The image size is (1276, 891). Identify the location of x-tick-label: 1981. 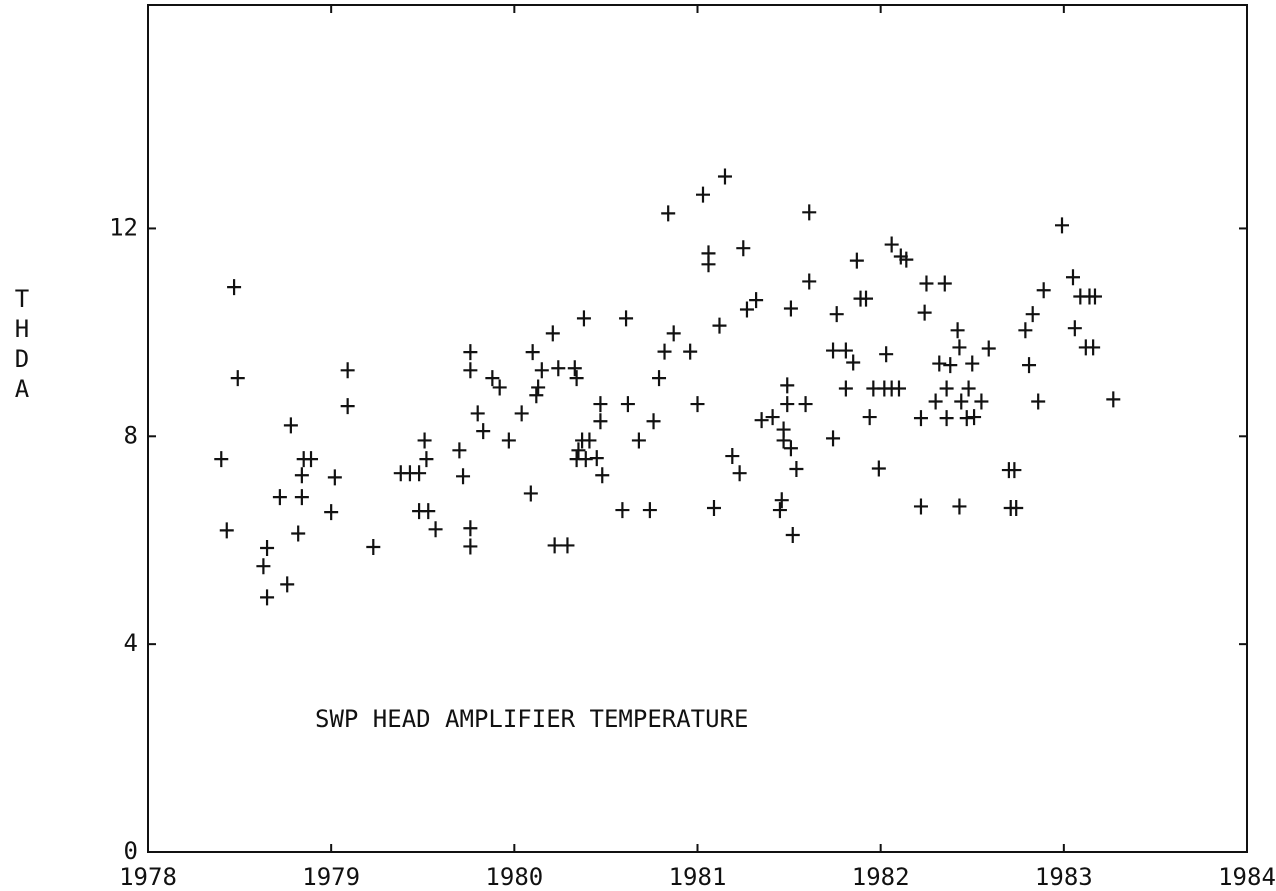
(698, 877).